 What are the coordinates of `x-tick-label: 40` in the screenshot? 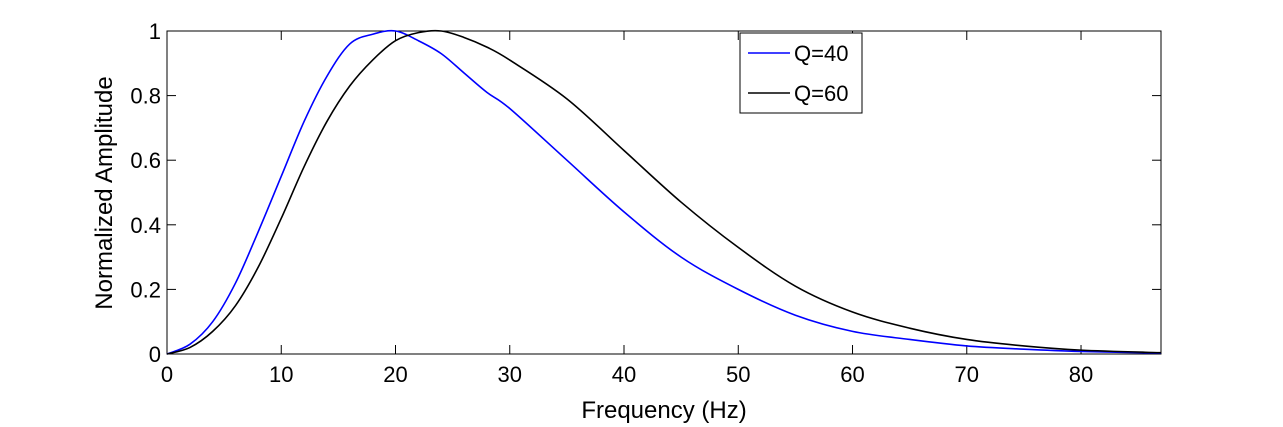 It's located at (624, 374).